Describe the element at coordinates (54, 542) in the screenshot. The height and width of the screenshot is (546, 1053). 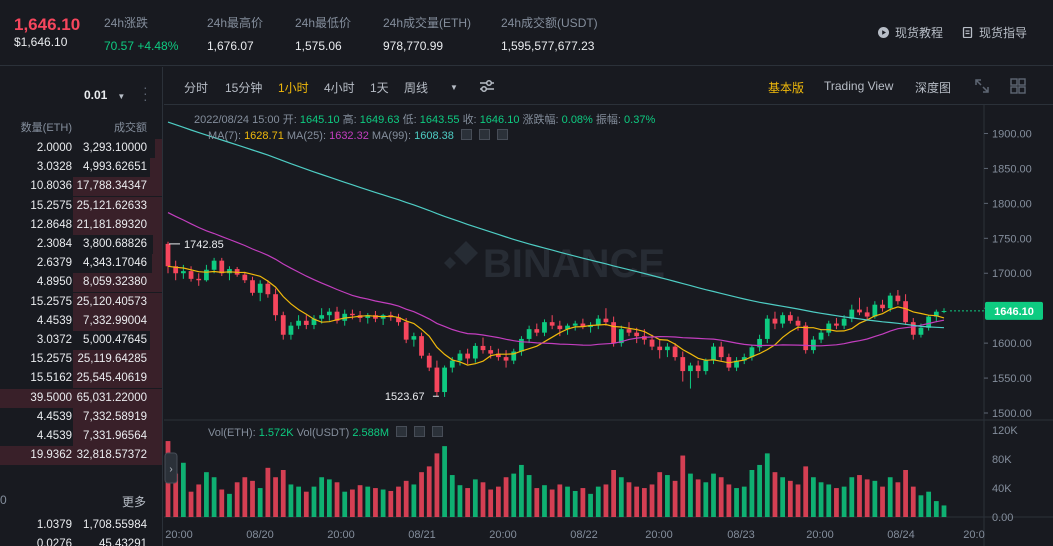
I see `bid-qty: 0.0276` at that location.